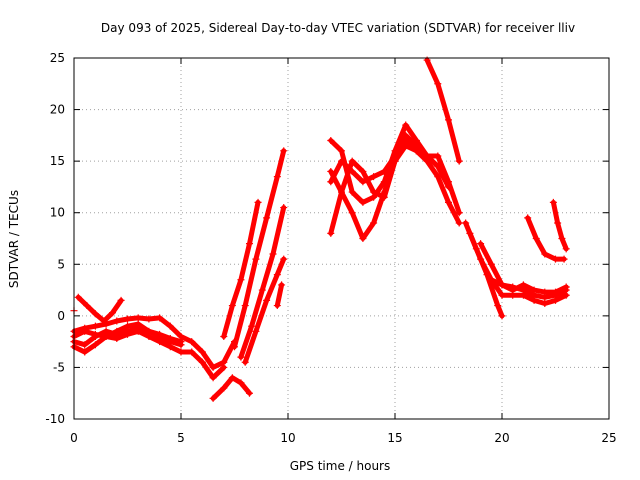  What do you see at coordinates (61, 316) in the screenshot?
I see `y-tick-label: 0` at bounding box center [61, 316].